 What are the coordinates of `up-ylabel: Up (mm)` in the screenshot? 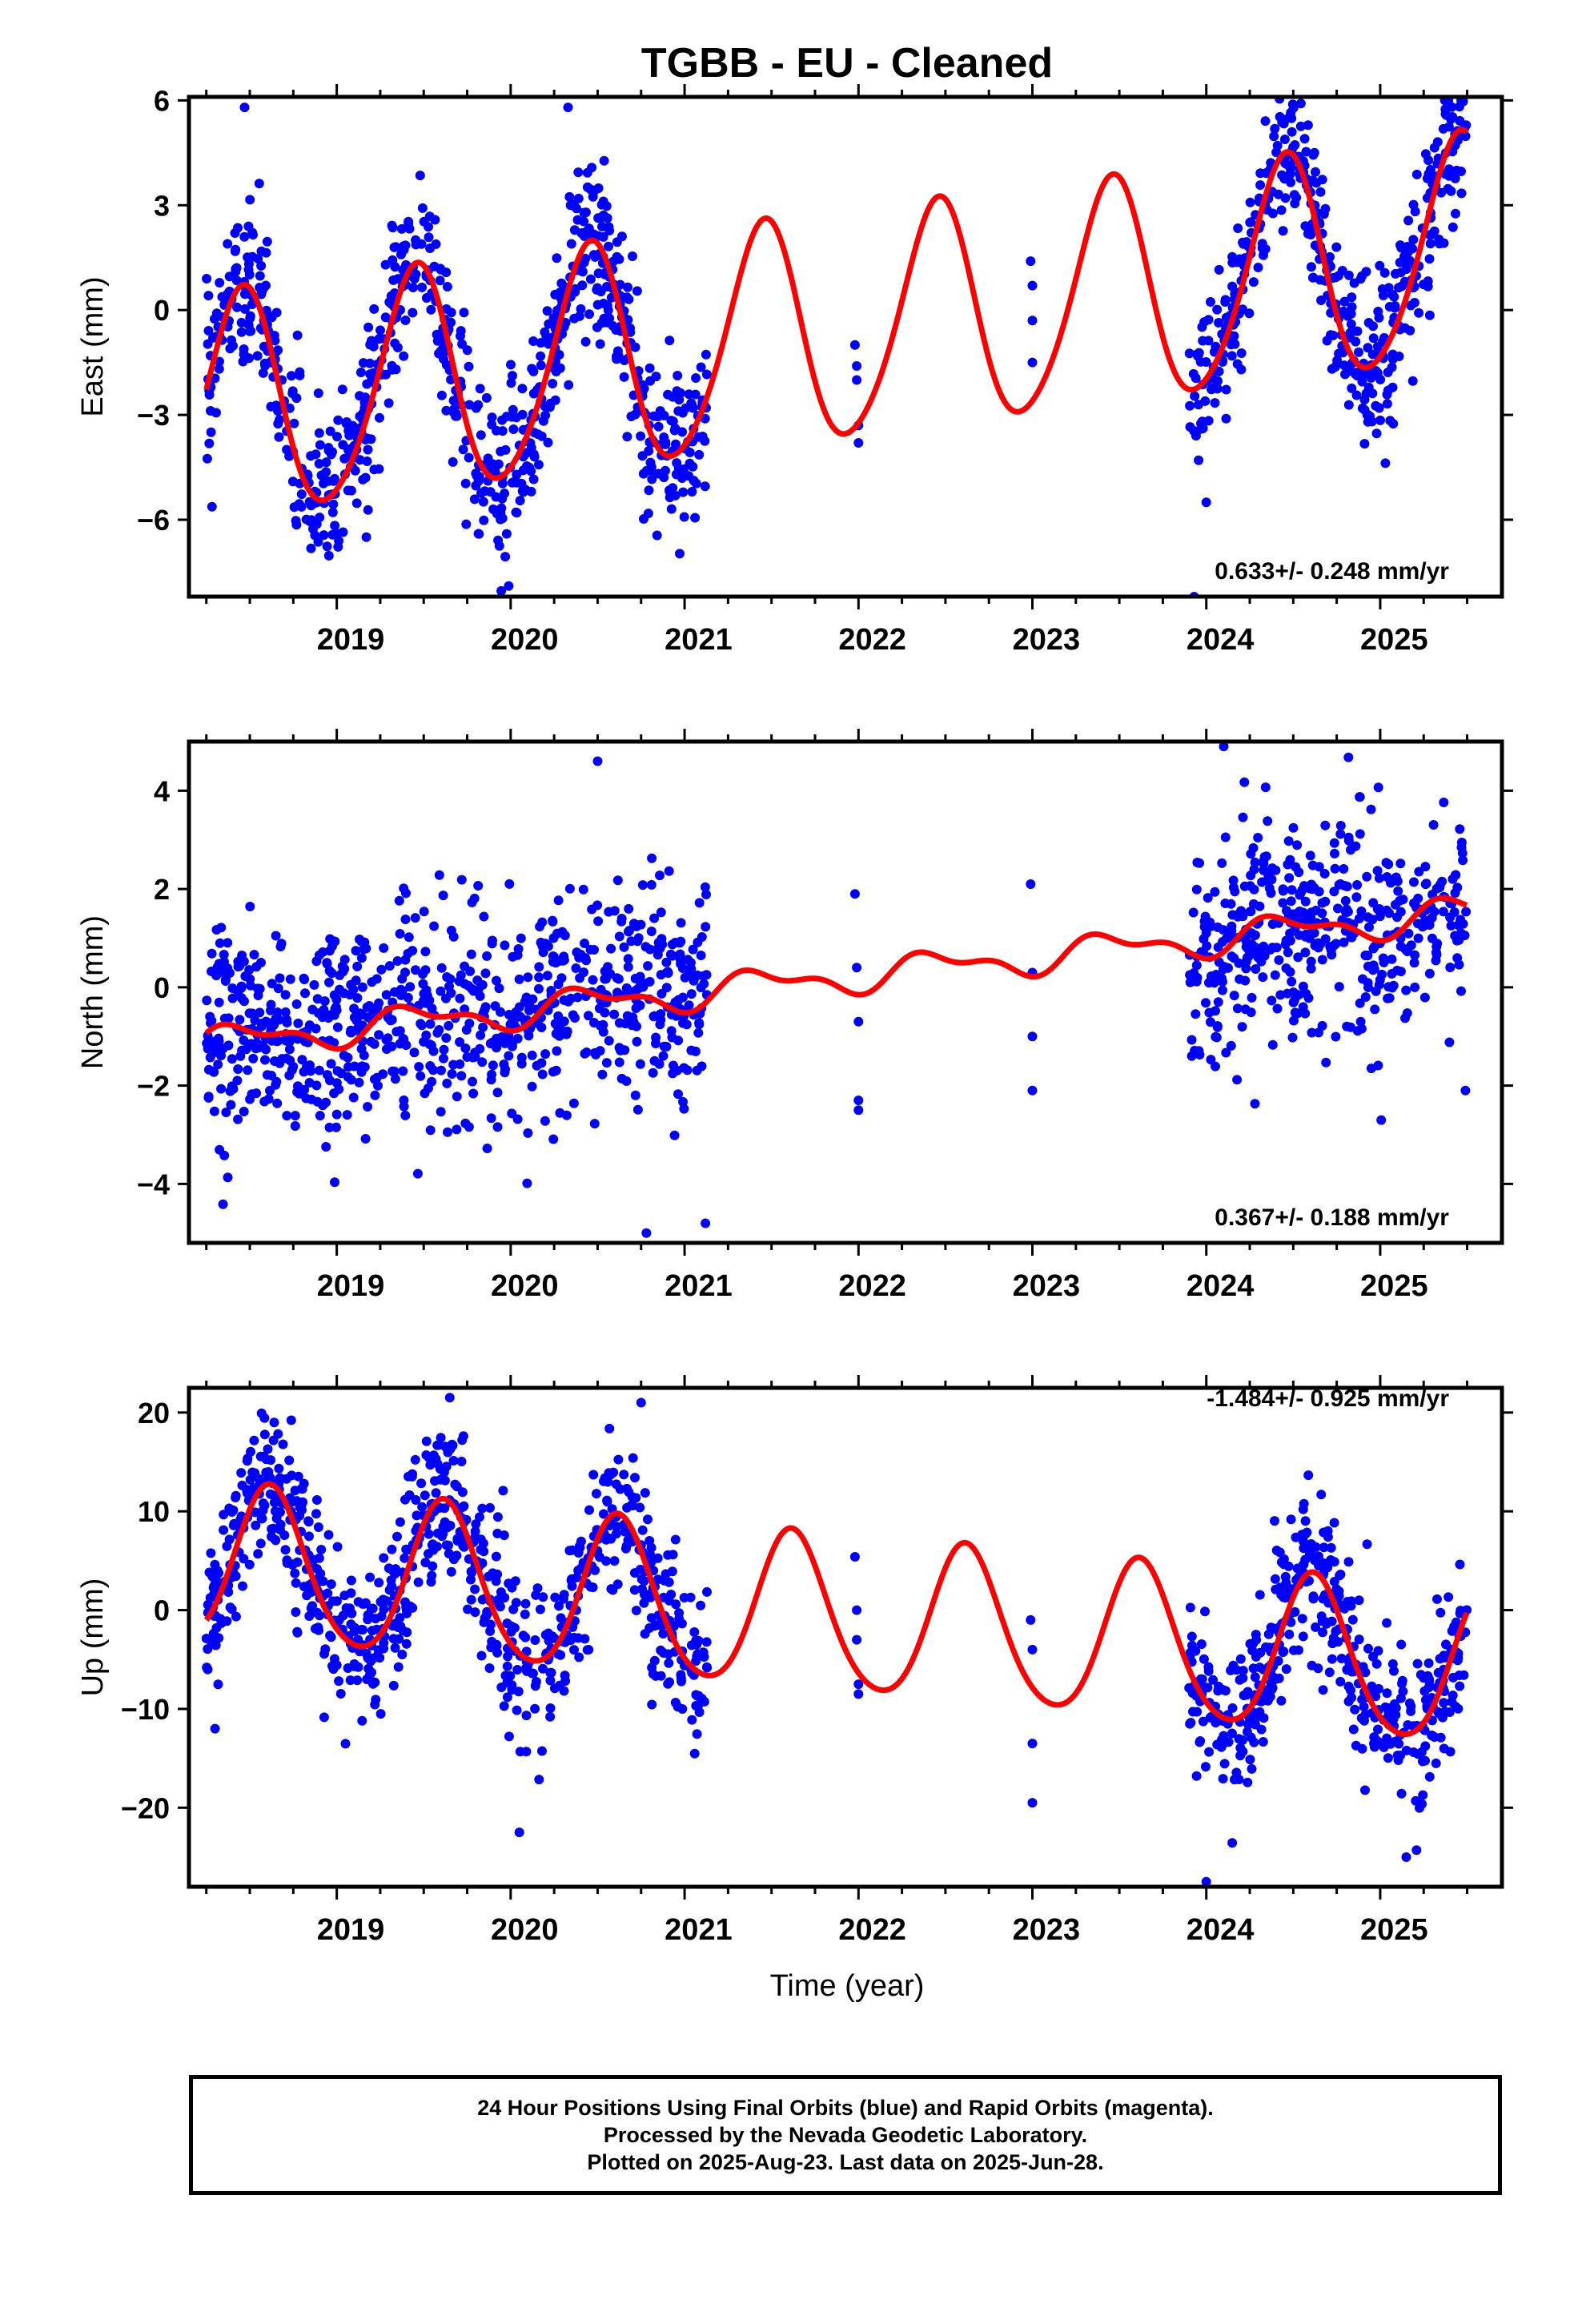 It's located at (93, 1637).